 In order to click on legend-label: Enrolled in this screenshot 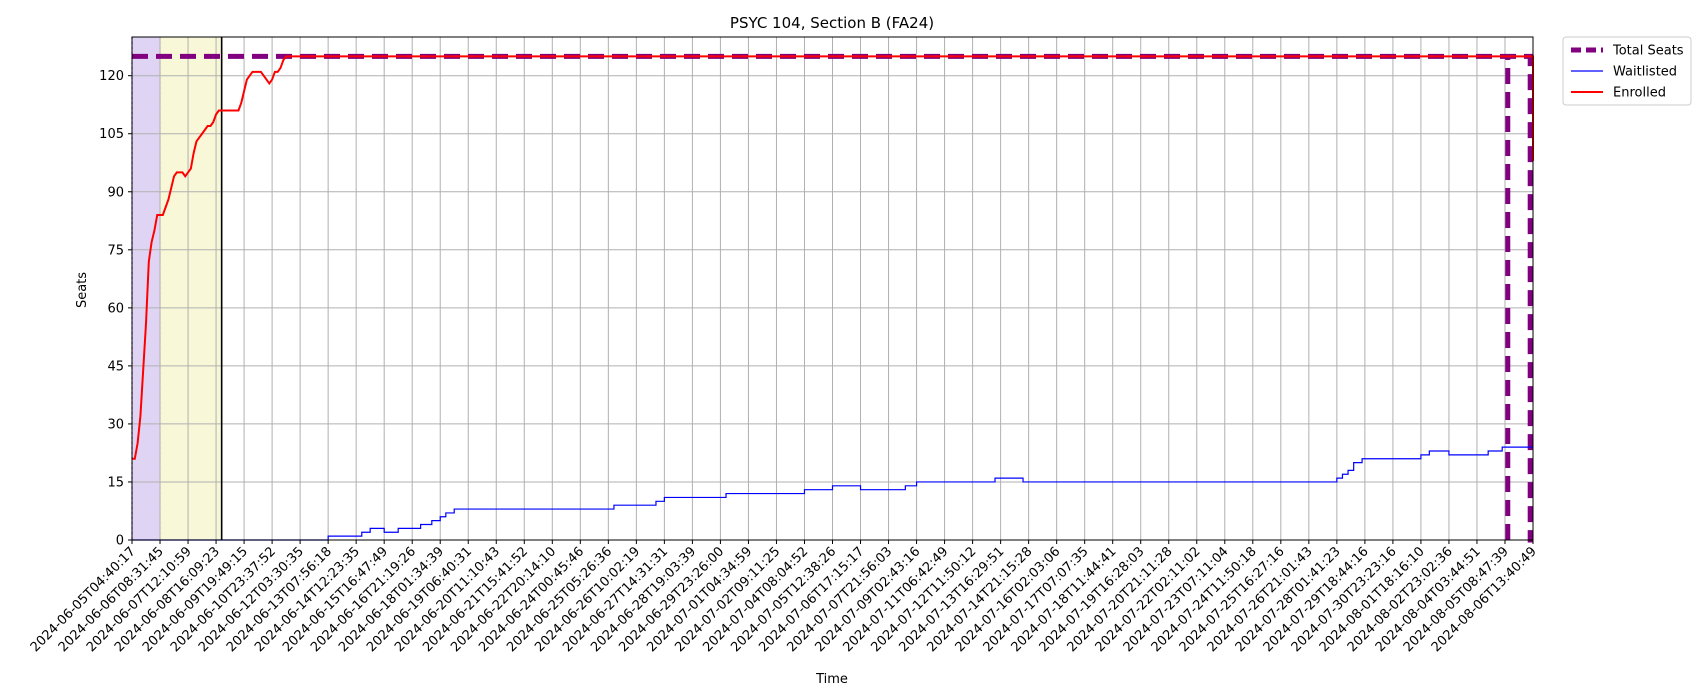, I will do `click(1639, 93)`.